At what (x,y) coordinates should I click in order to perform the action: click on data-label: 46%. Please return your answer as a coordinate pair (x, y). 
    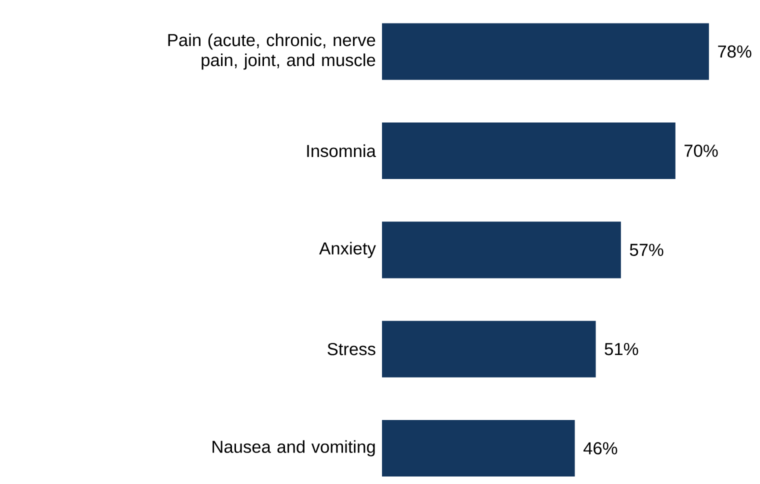
    Looking at the image, I should click on (600, 448).